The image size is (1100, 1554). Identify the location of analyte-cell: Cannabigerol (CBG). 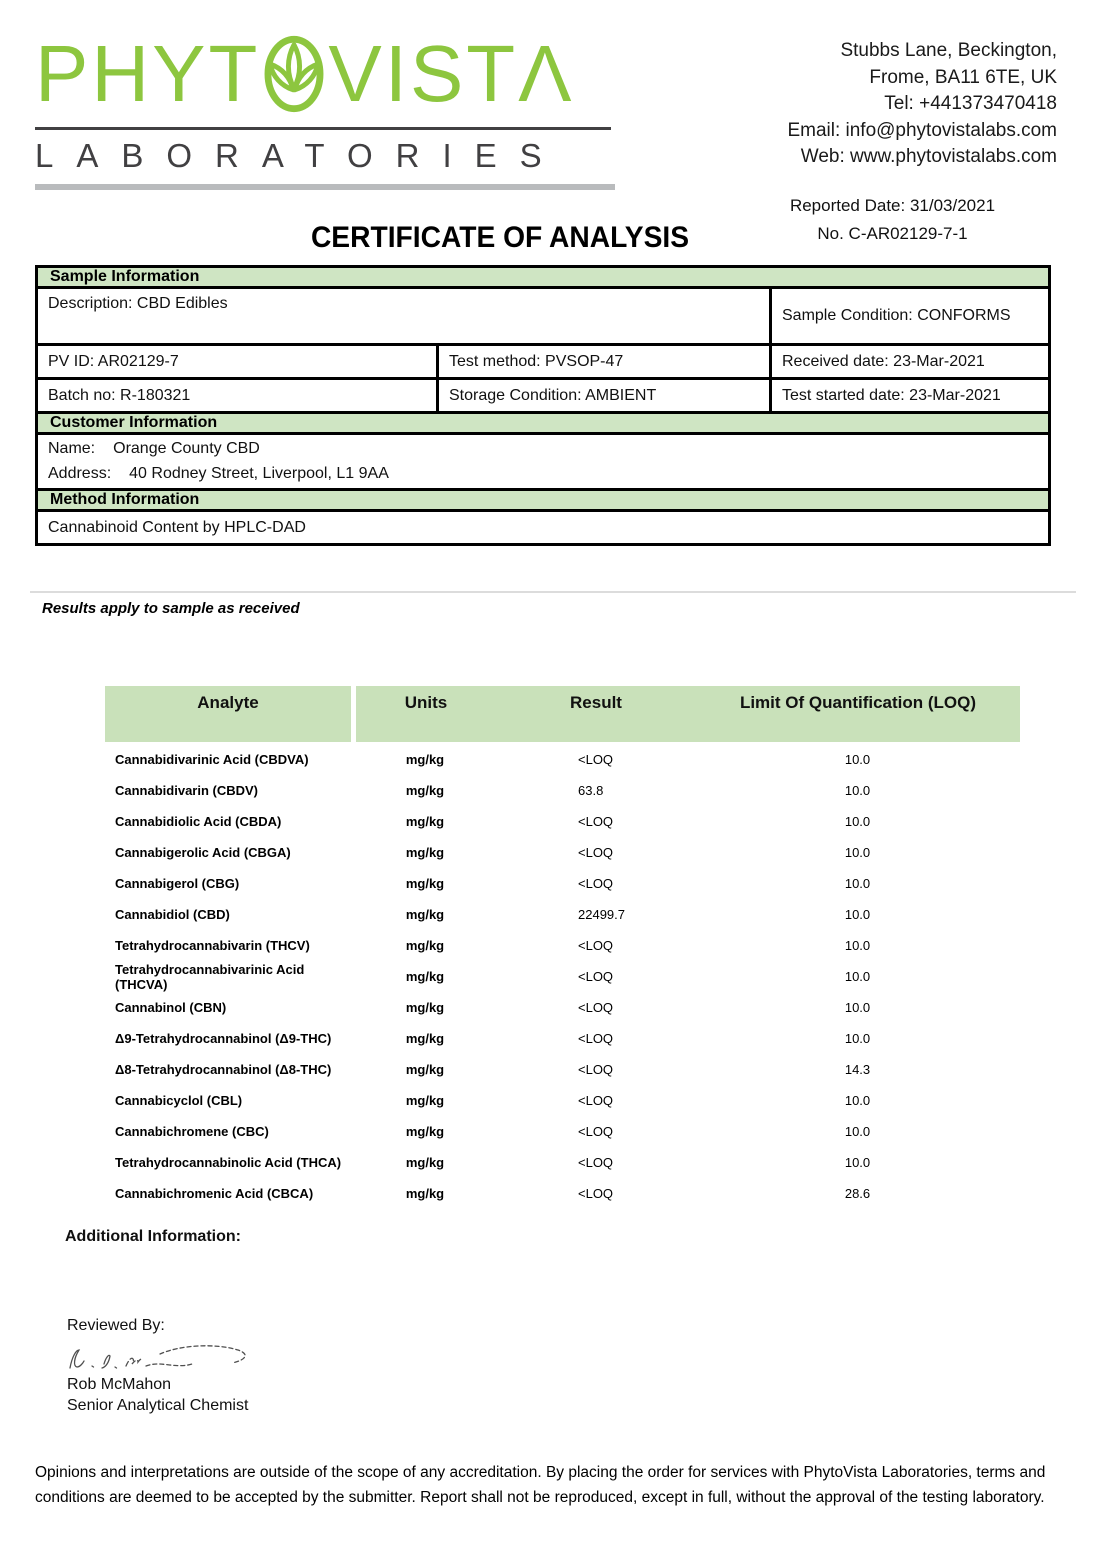
(177, 883).